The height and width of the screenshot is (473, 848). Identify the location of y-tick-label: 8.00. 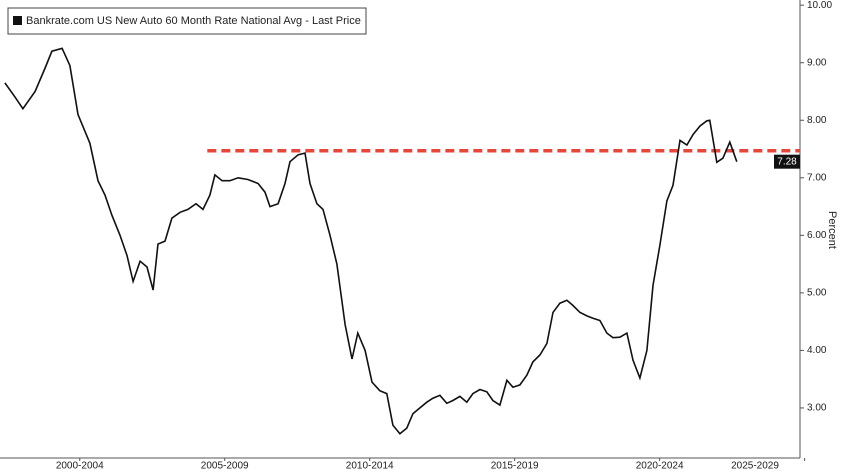
(817, 120).